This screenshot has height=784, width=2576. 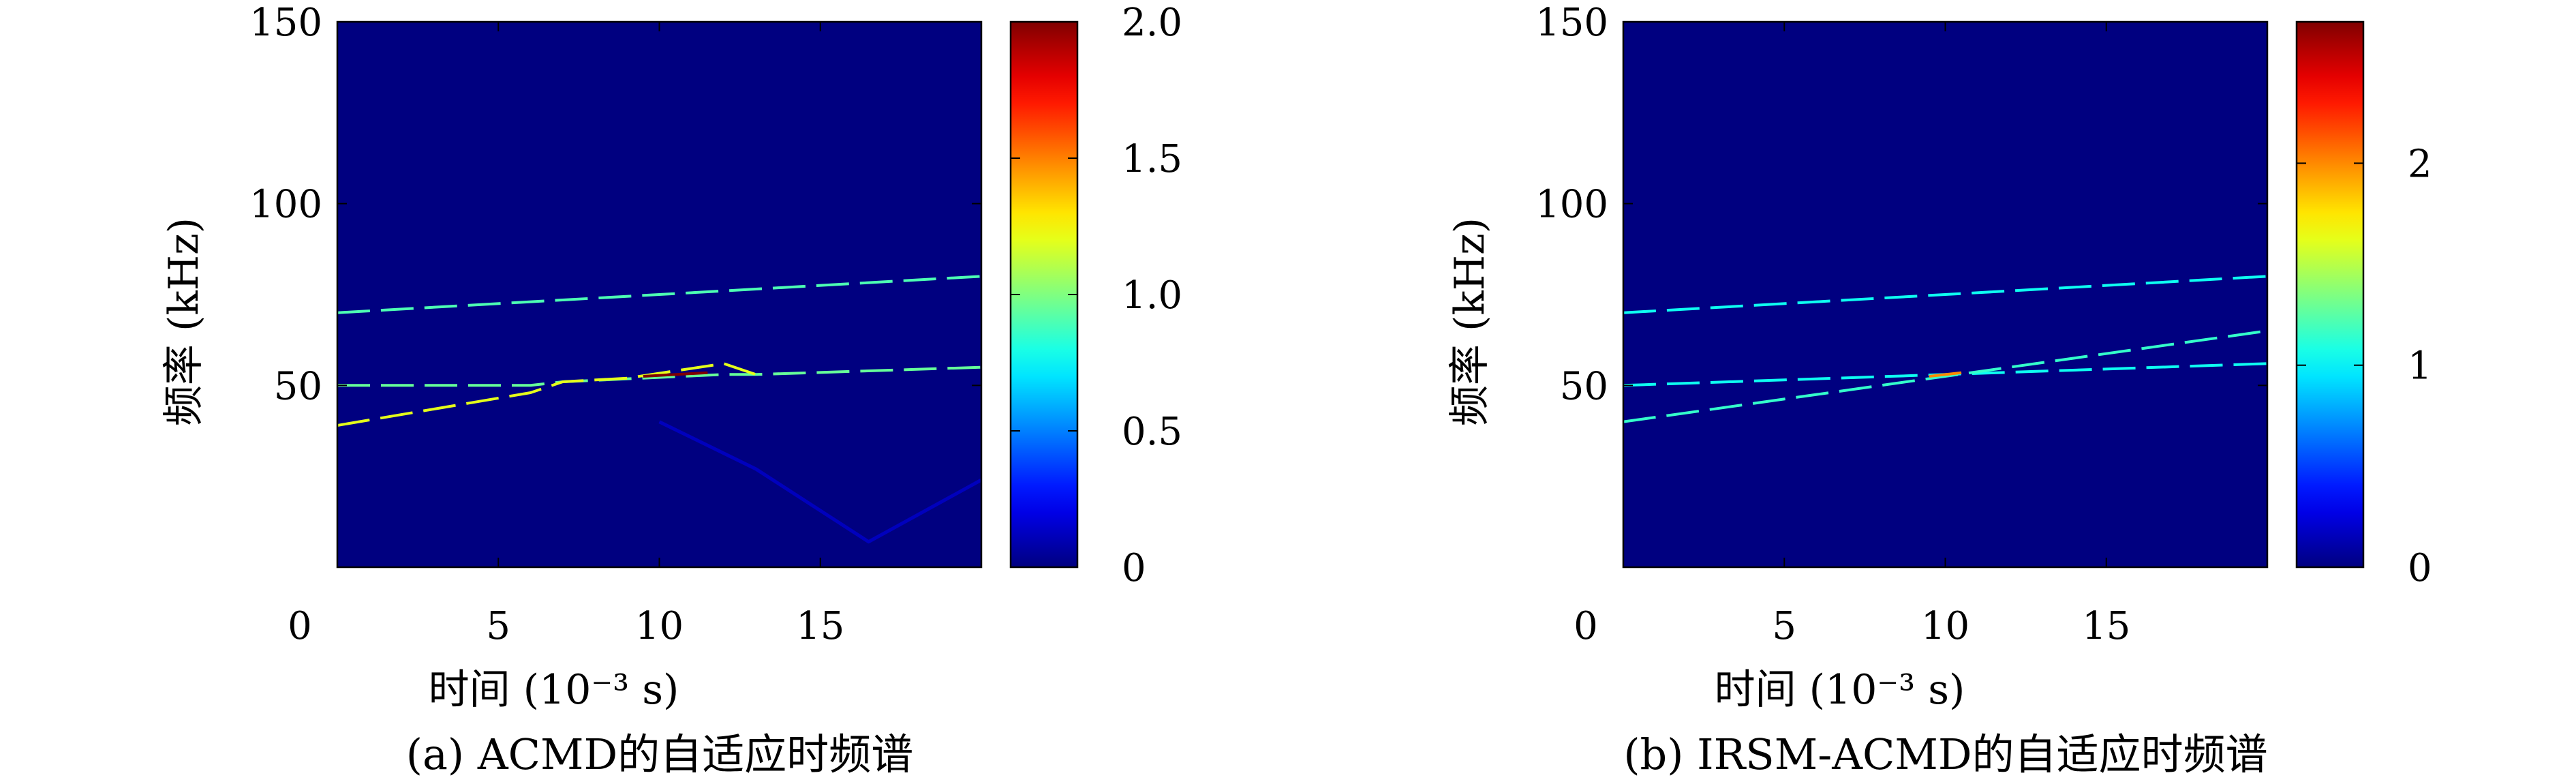 I want to click on colorbar-tick-label: 2, so click(x=2420, y=164).